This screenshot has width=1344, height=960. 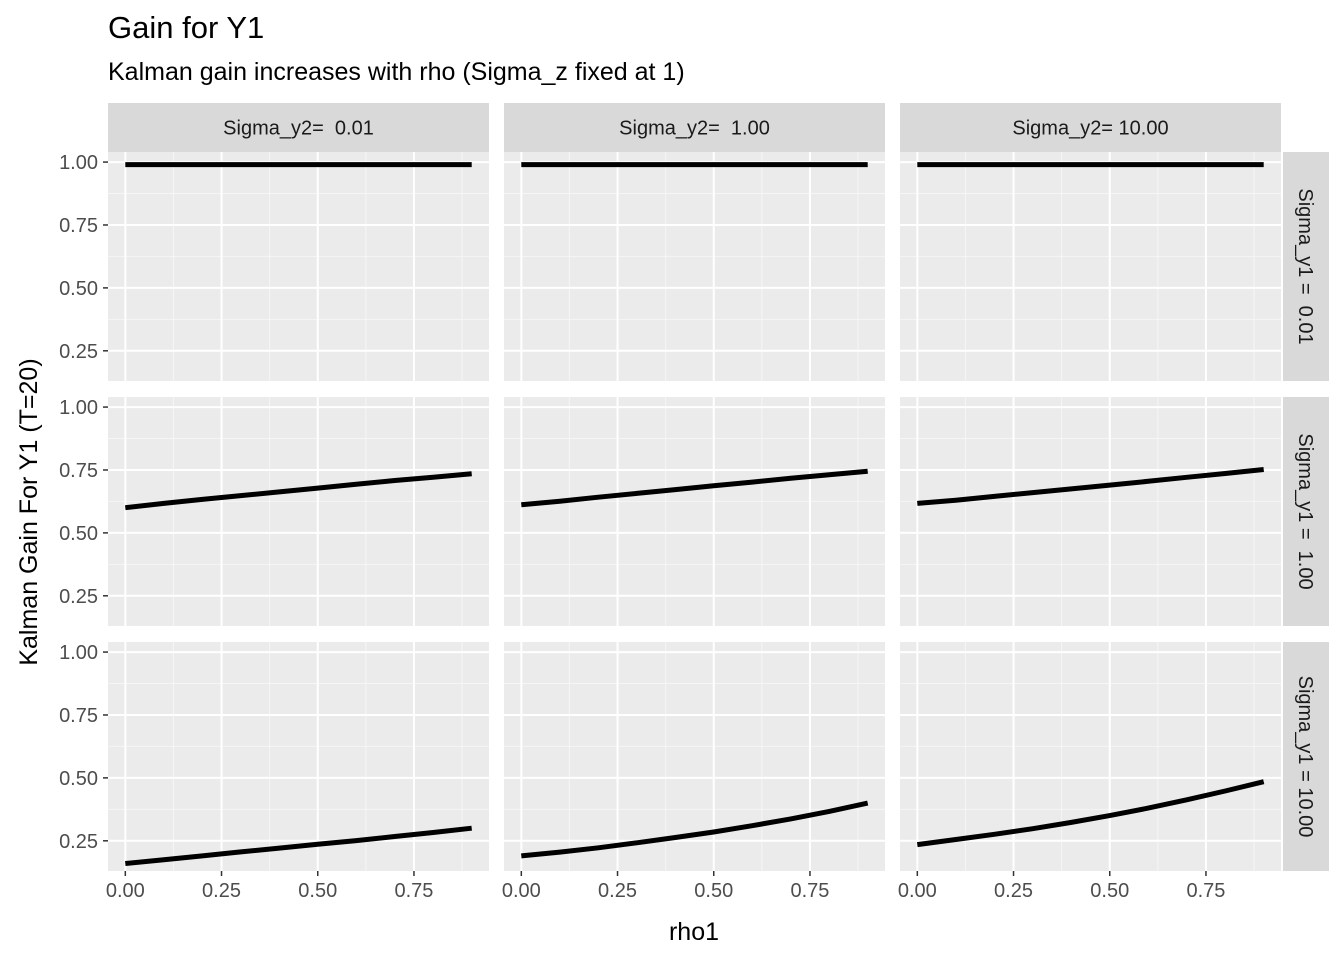 I want to click on panel-r2-c3, so click(x=1090, y=511).